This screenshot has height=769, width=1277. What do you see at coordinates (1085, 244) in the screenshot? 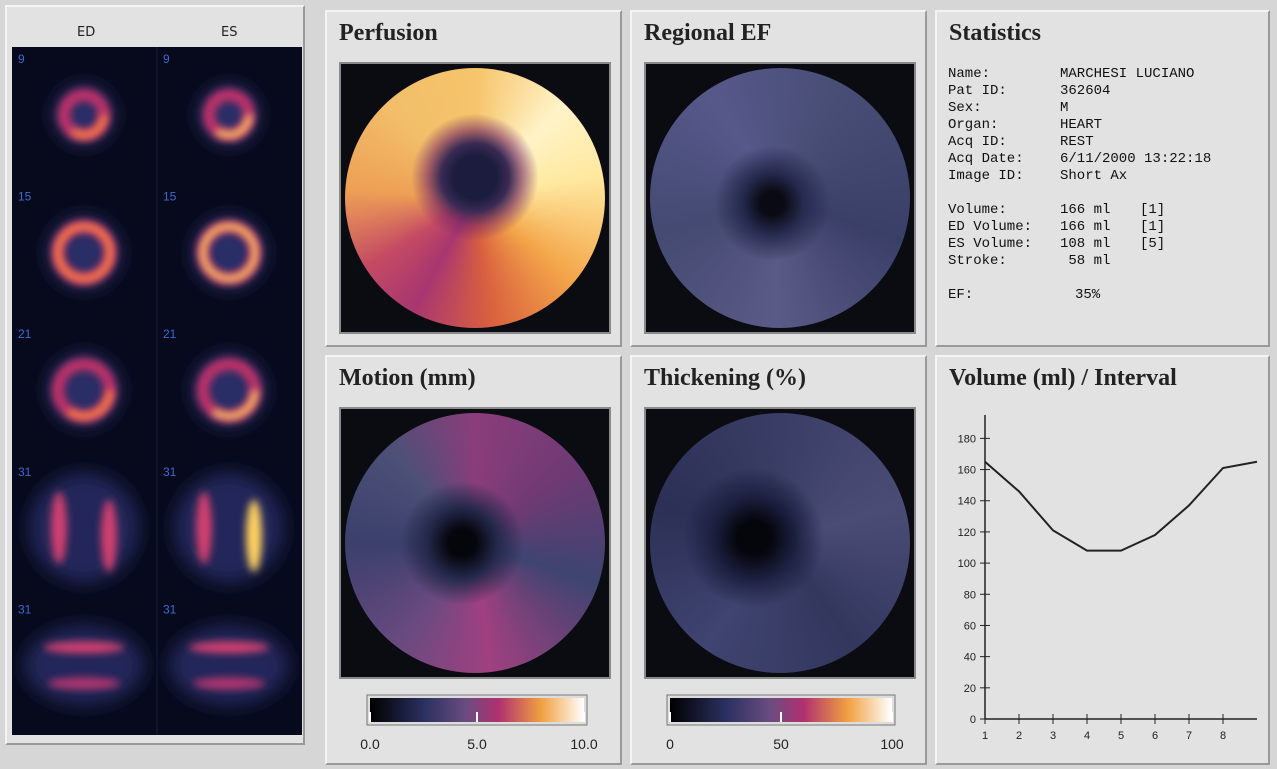
I see `stat-value: 108 ml` at bounding box center [1085, 244].